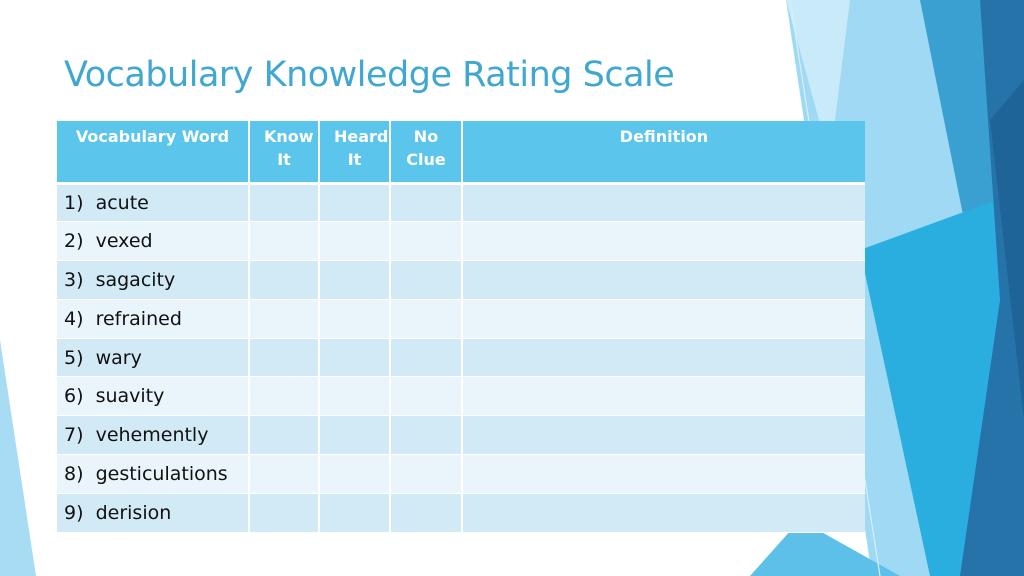 The height and width of the screenshot is (576, 1024). What do you see at coordinates (1007, 250) in the screenshot?
I see `right-shape-deep` at bounding box center [1007, 250].